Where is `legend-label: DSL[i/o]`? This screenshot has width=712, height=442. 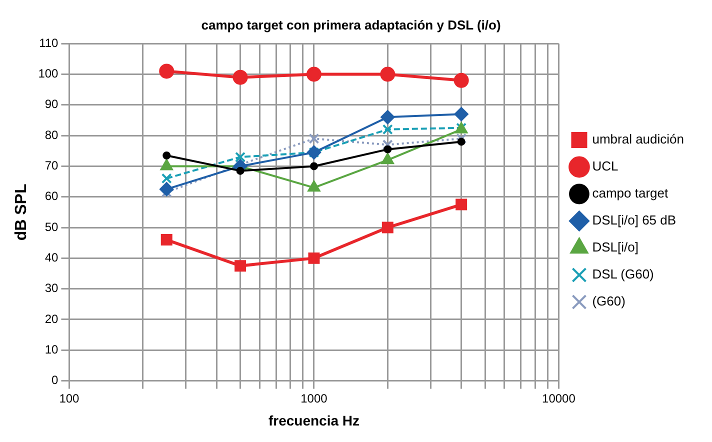
legend-label: DSL[i/o] is located at coordinates (615, 247).